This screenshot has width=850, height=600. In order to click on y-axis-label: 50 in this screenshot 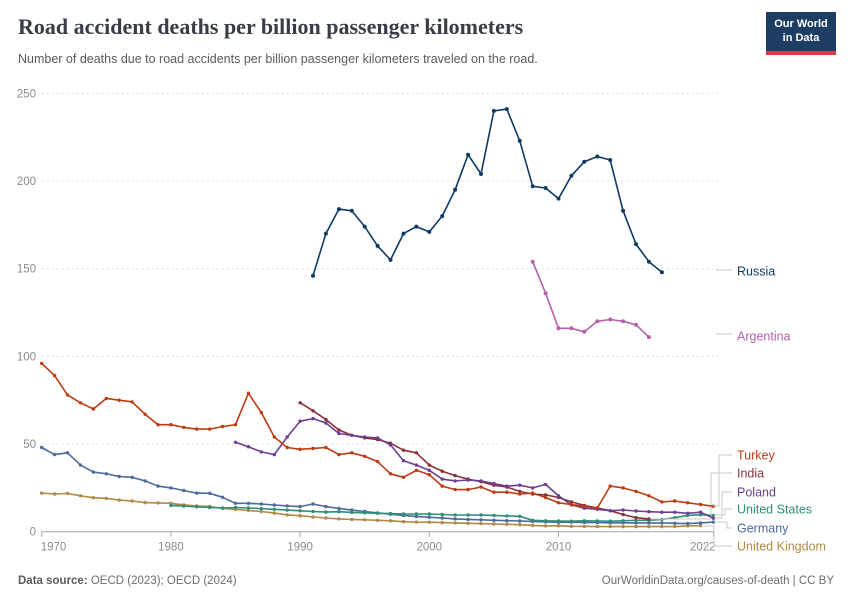, I will do `click(29, 445)`.